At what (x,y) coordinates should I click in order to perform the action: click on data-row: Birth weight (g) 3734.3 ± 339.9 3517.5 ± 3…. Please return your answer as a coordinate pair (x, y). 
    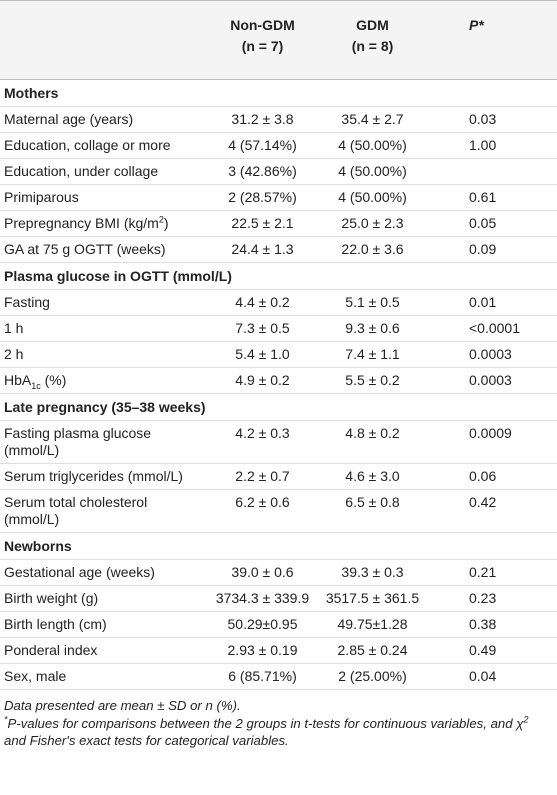
    Looking at the image, I should click on (278, 598).